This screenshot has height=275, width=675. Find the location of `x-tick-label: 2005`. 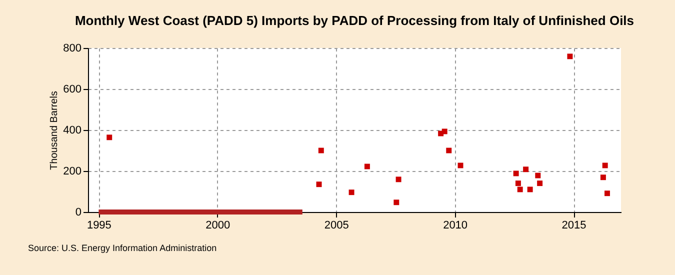

x-tick-label: 2005 is located at coordinates (336, 226).